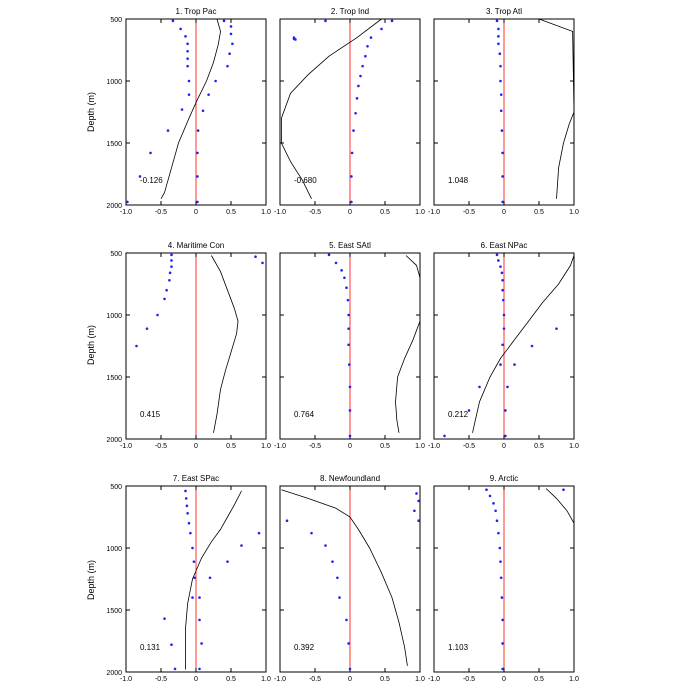 The width and height of the screenshot is (700, 700). I want to click on y-tick-label: 2000, so click(114, 206).